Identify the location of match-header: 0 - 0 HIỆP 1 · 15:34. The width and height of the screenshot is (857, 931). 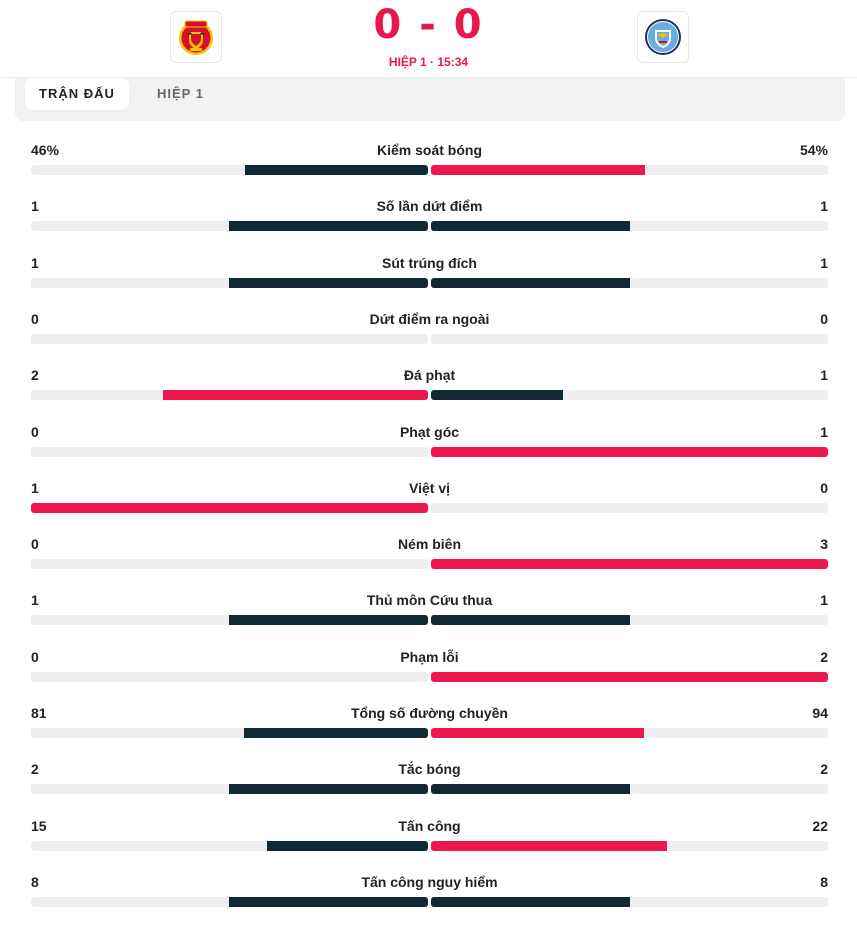
(428, 39).